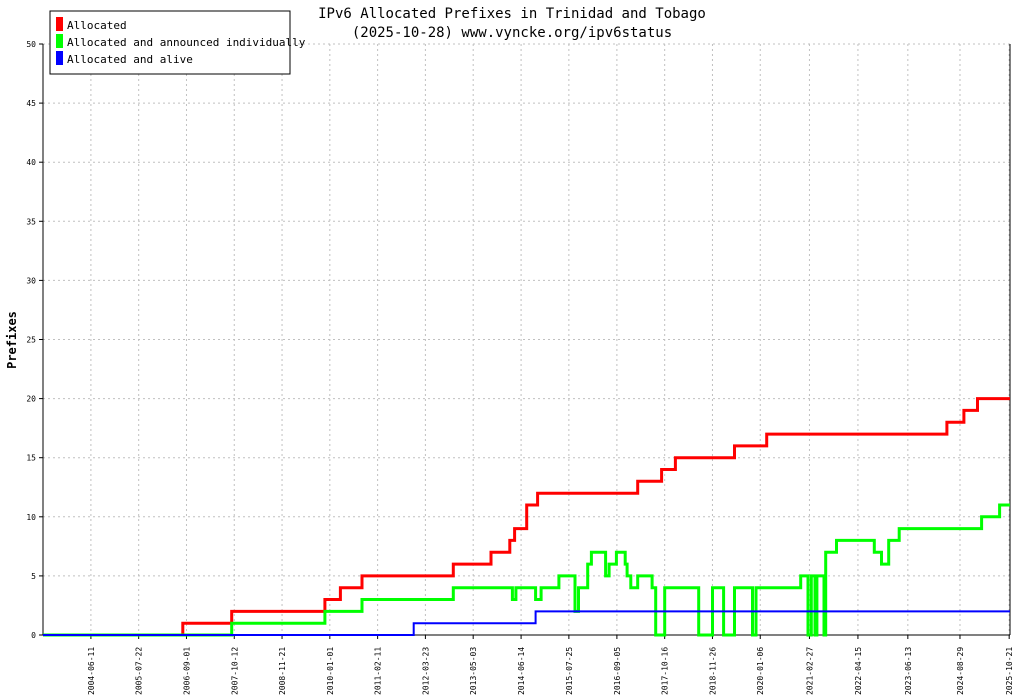 This screenshot has height=700, width=1024. Describe the element at coordinates (330, 671) in the screenshot. I see `x-tick-label: 2010-01-01` at that location.